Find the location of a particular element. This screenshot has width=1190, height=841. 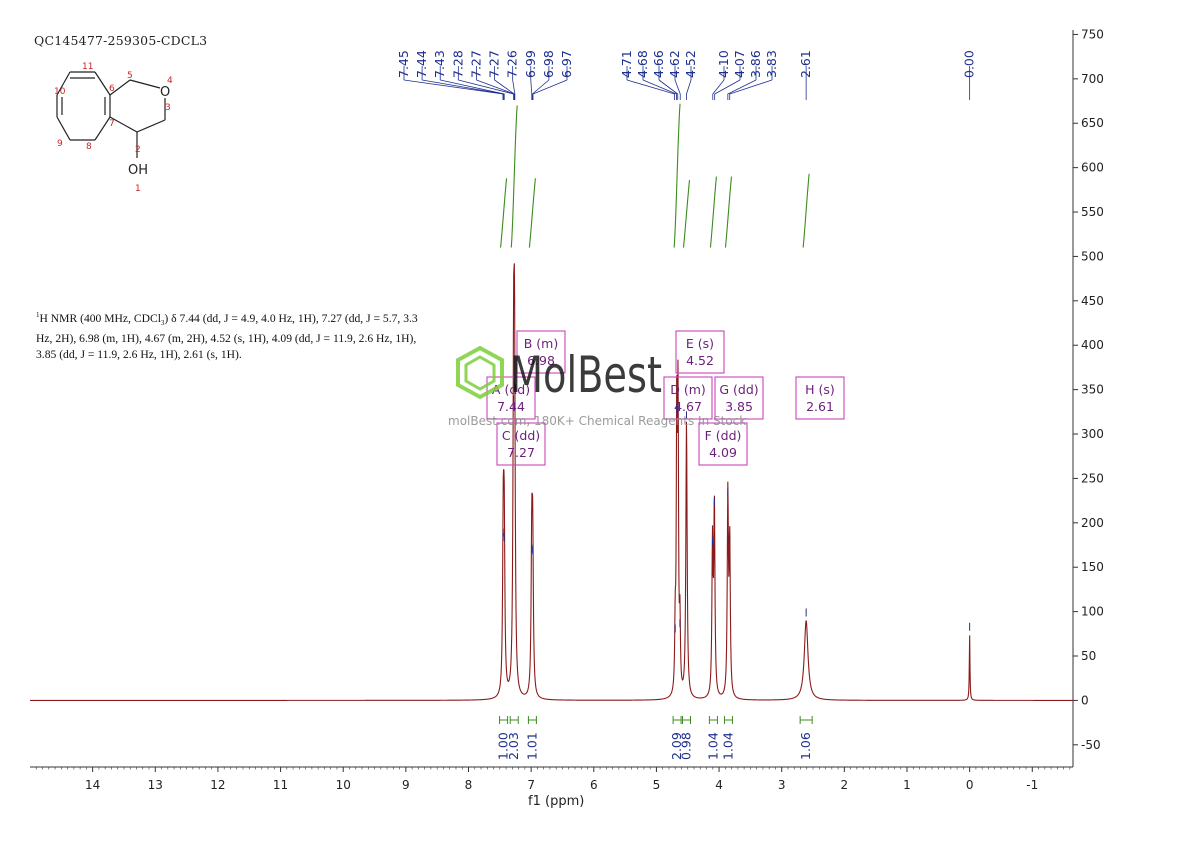

x-tick-label: 6 is located at coordinates (594, 785).